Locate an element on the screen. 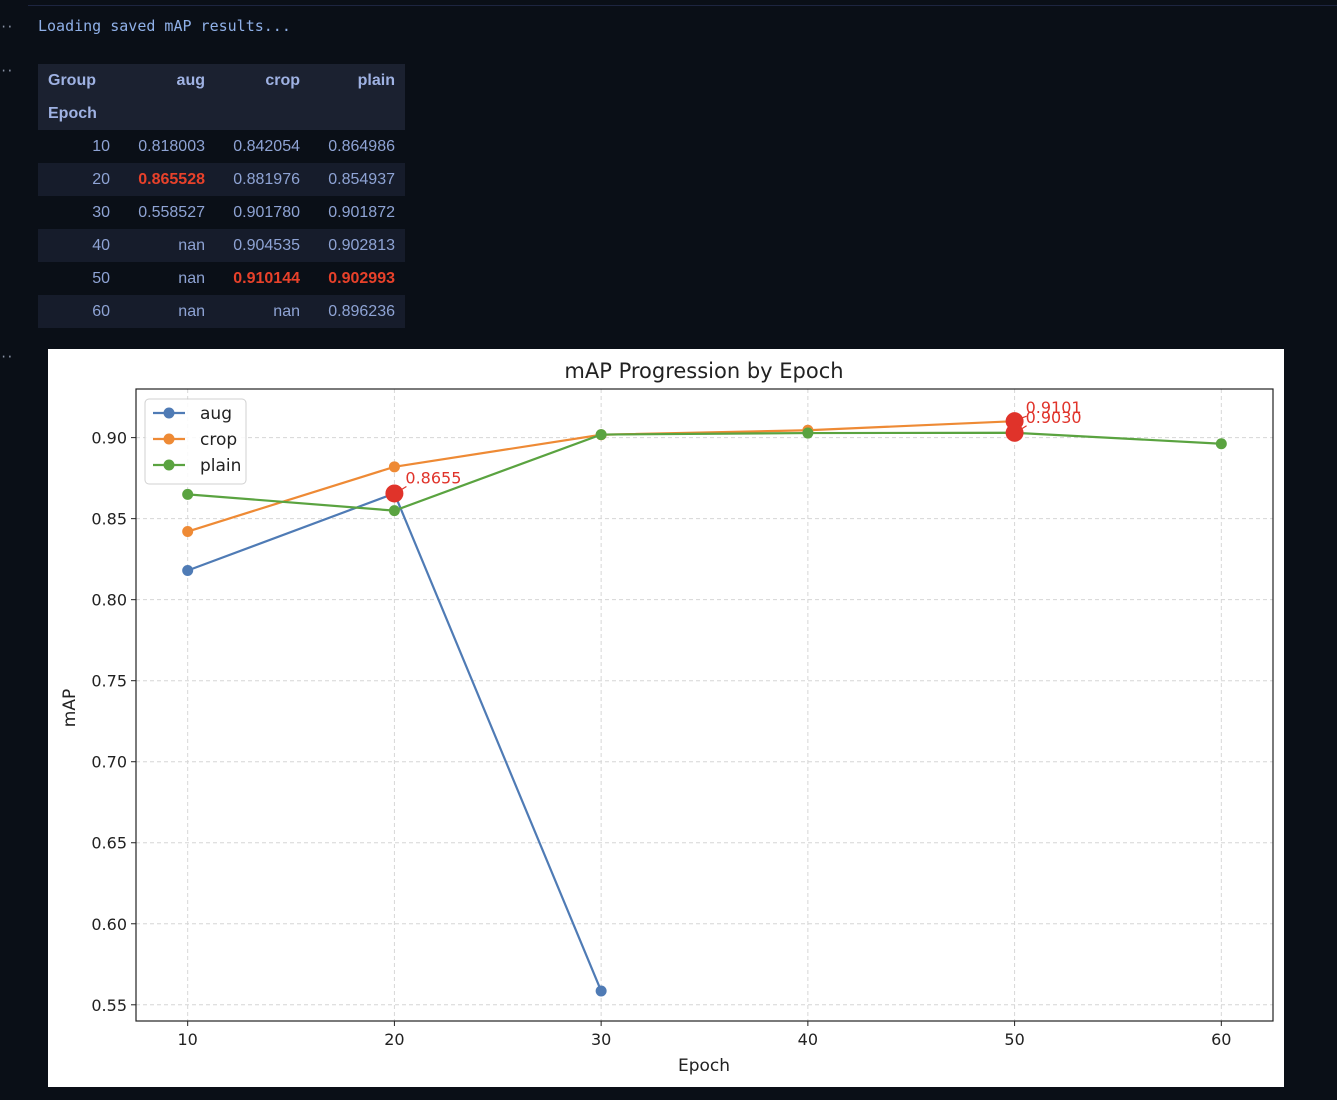  plain-cell: 0.901872 is located at coordinates (357, 212).